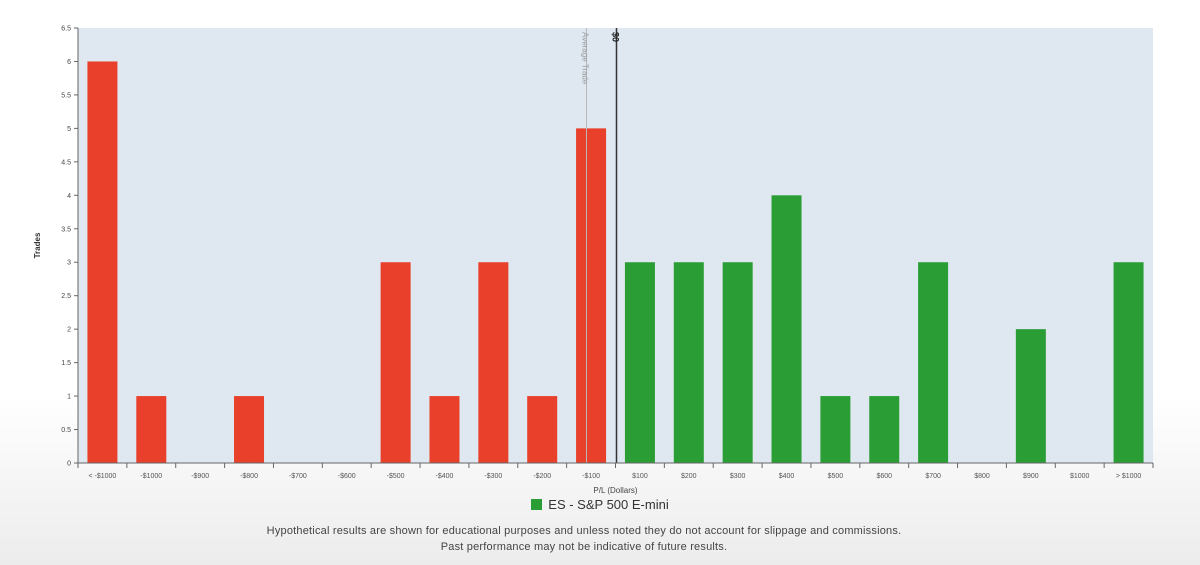 The image size is (1200, 565). I want to click on y-tick-label-11: 5.5, so click(66, 95).